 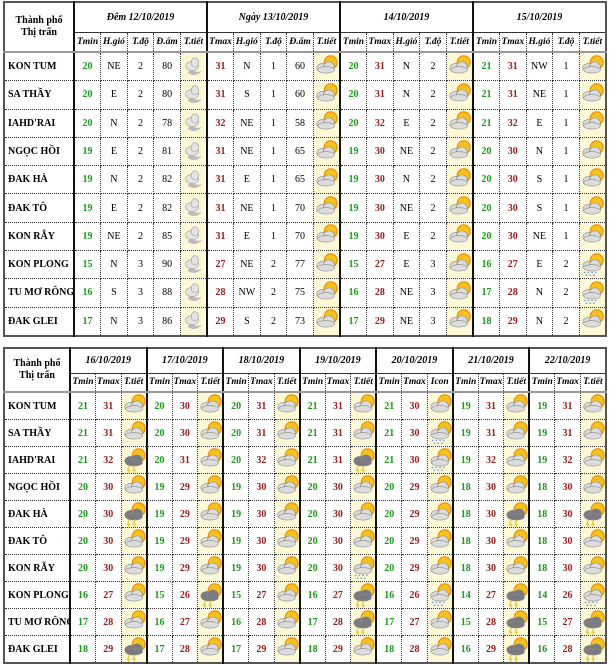 I want to click on table-row: IAHD'RAI 21 32 20 31 20 32 21 31 21 30 19 32 19 32, so click(x=305, y=460).